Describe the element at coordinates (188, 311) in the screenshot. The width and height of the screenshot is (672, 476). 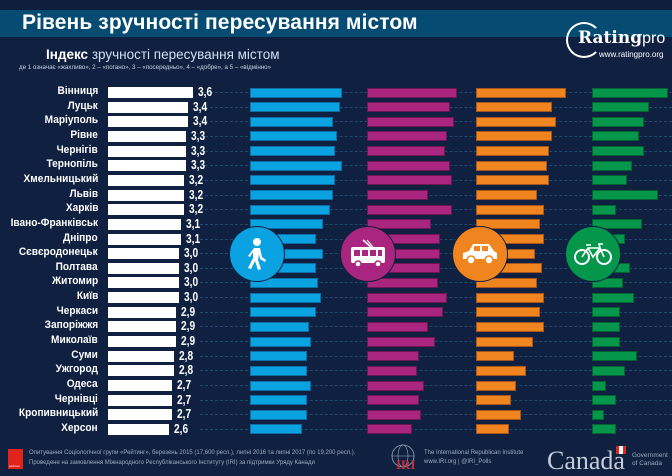
I see `overall-index-label: 2,9` at that location.